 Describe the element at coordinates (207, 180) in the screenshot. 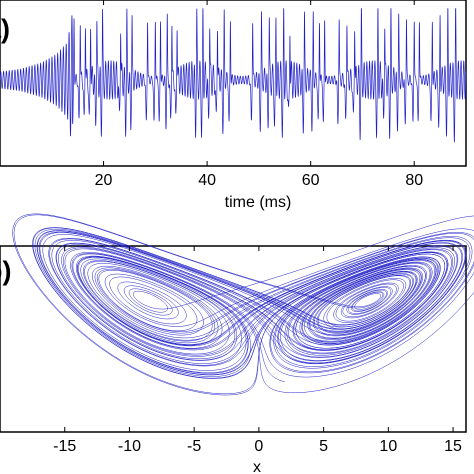

I see `x-tick-label: 40` at that location.